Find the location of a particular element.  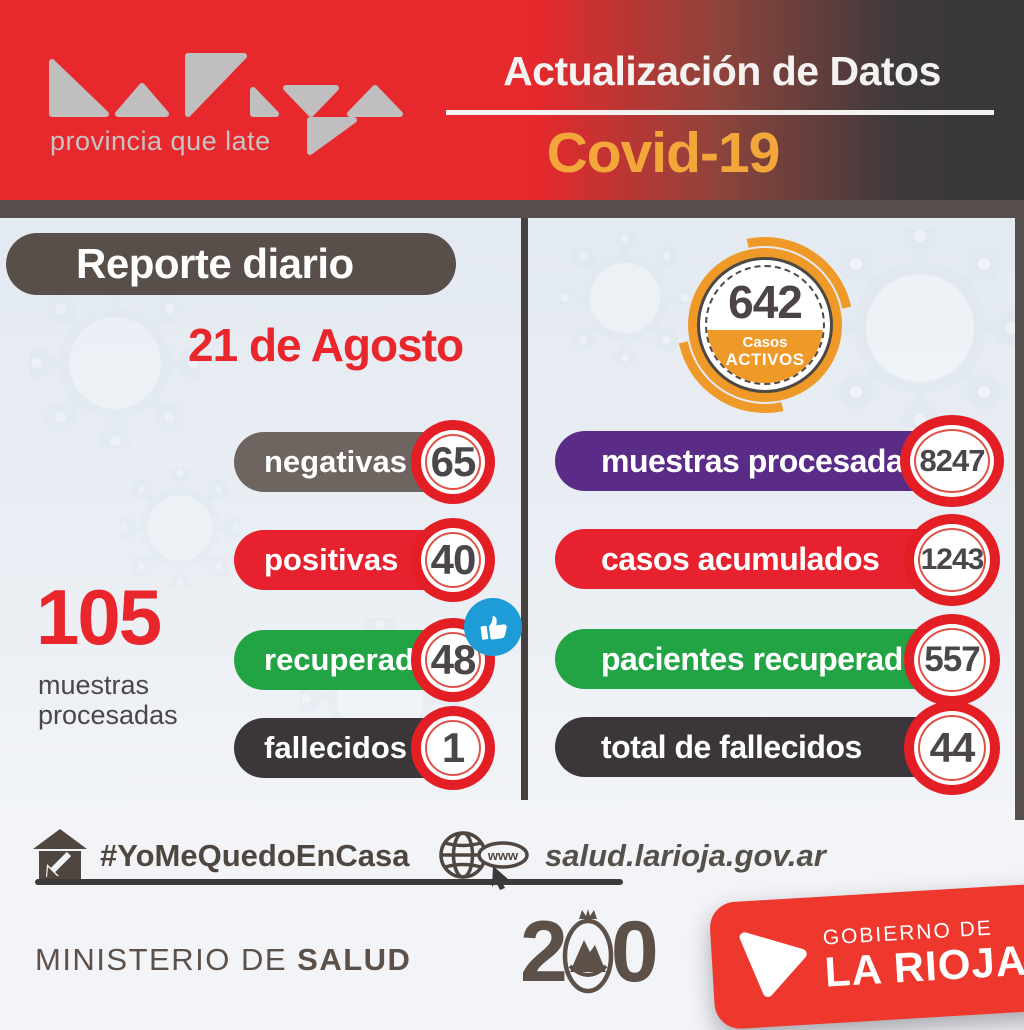

globe-www-icon: www is located at coordinates (489, 863).